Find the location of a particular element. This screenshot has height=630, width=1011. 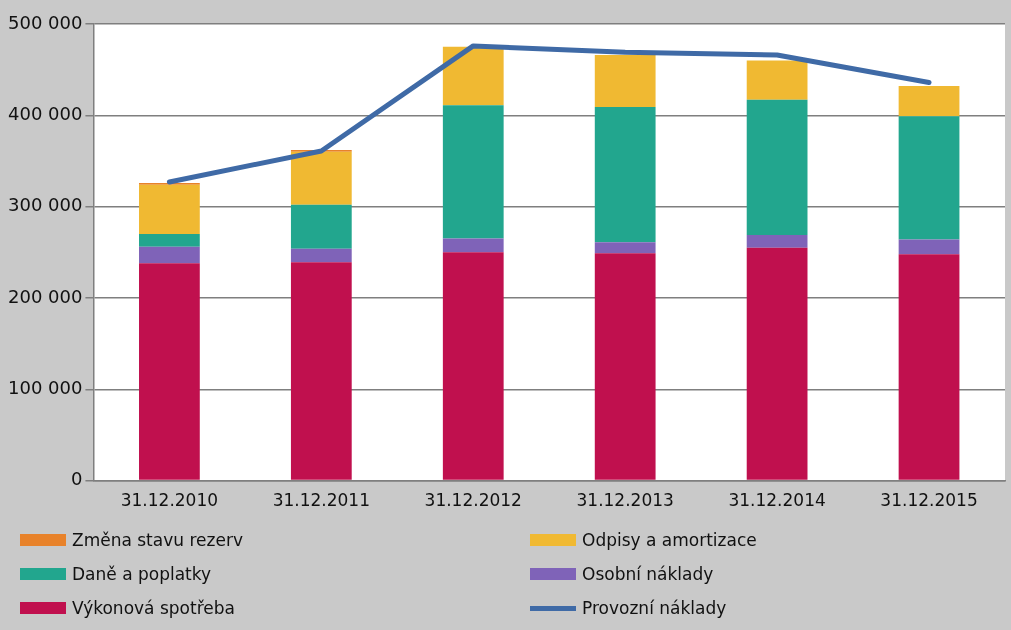

y-tick-label: 400 000 is located at coordinates (45, 113).